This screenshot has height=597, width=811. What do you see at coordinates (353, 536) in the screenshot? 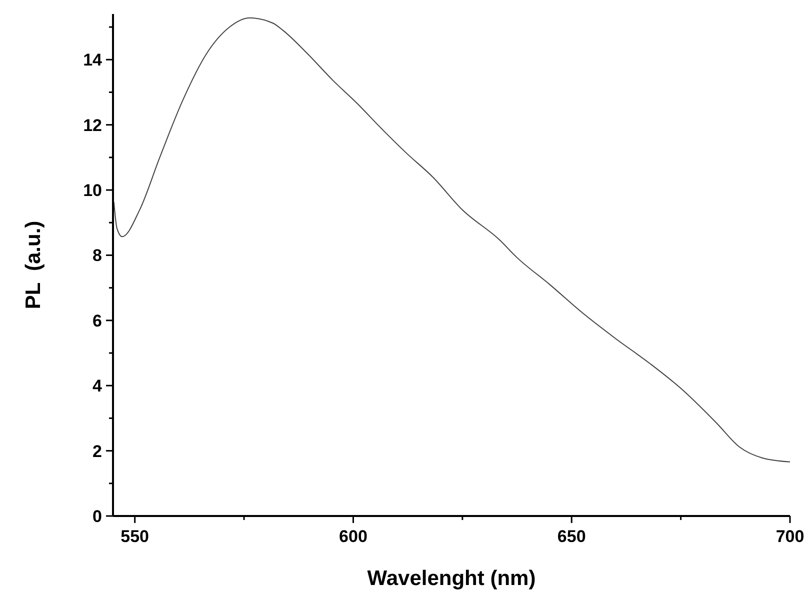
I see `x-tick-label: 600` at bounding box center [353, 536].